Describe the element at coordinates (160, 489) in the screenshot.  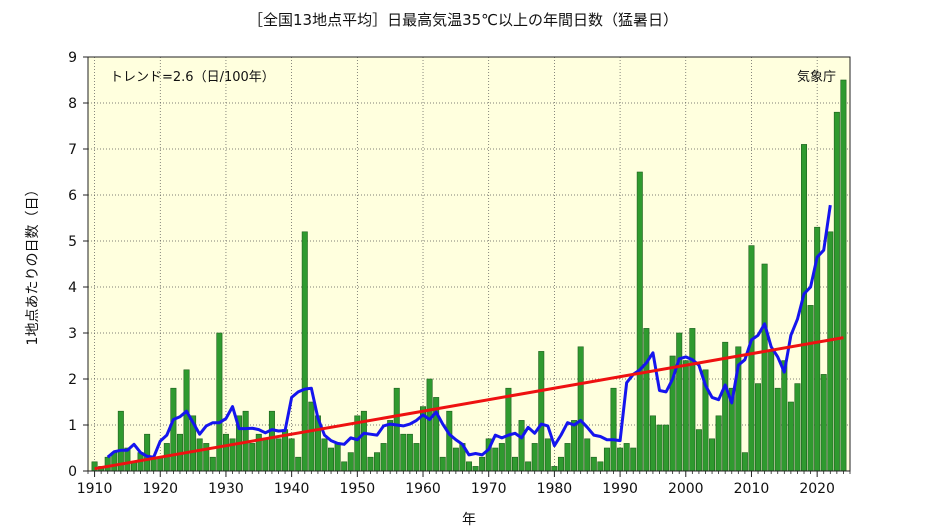
I see `x-tick-label: 1920` at that location.